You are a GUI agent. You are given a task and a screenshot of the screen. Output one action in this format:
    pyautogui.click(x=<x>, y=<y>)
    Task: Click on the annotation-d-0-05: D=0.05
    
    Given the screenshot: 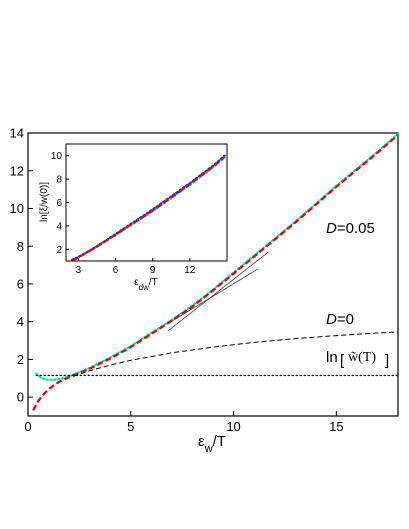 What is the action you would take?
    pyautogui.click(x=350, y=228)
    